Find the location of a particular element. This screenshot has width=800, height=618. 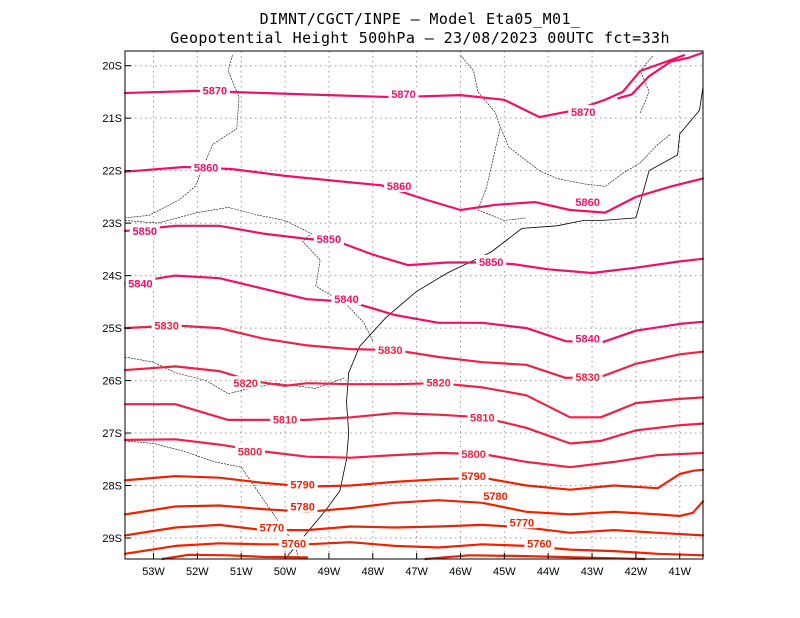

lon-tick-label: 41W is located at coordinates (679, 572).